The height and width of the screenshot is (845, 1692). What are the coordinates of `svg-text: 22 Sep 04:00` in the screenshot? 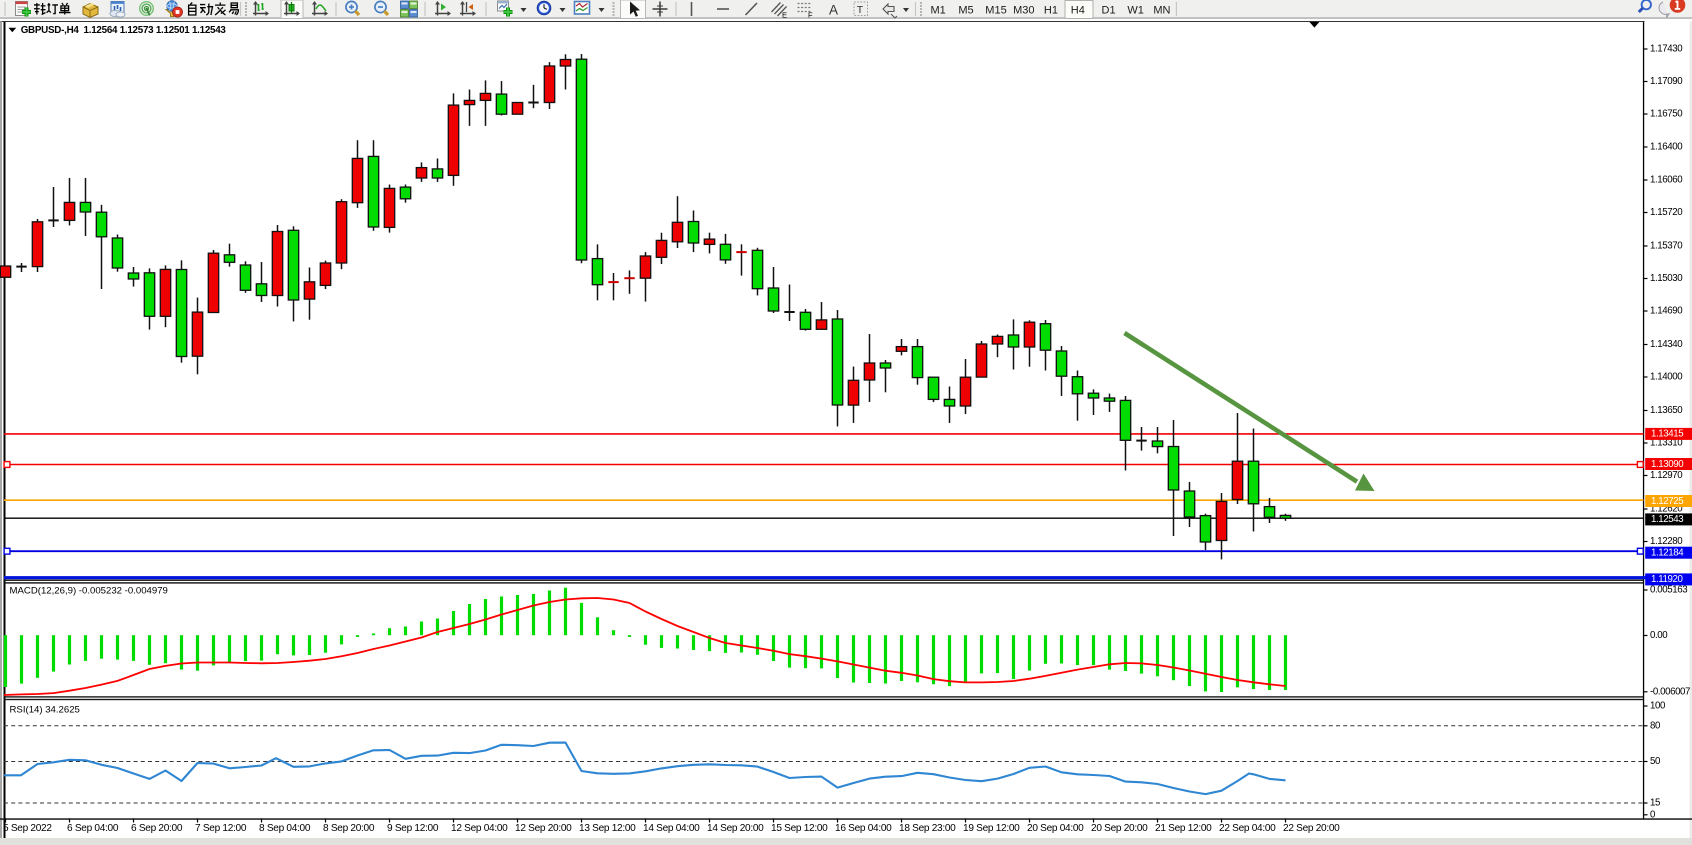 It's located at (1247, 828).